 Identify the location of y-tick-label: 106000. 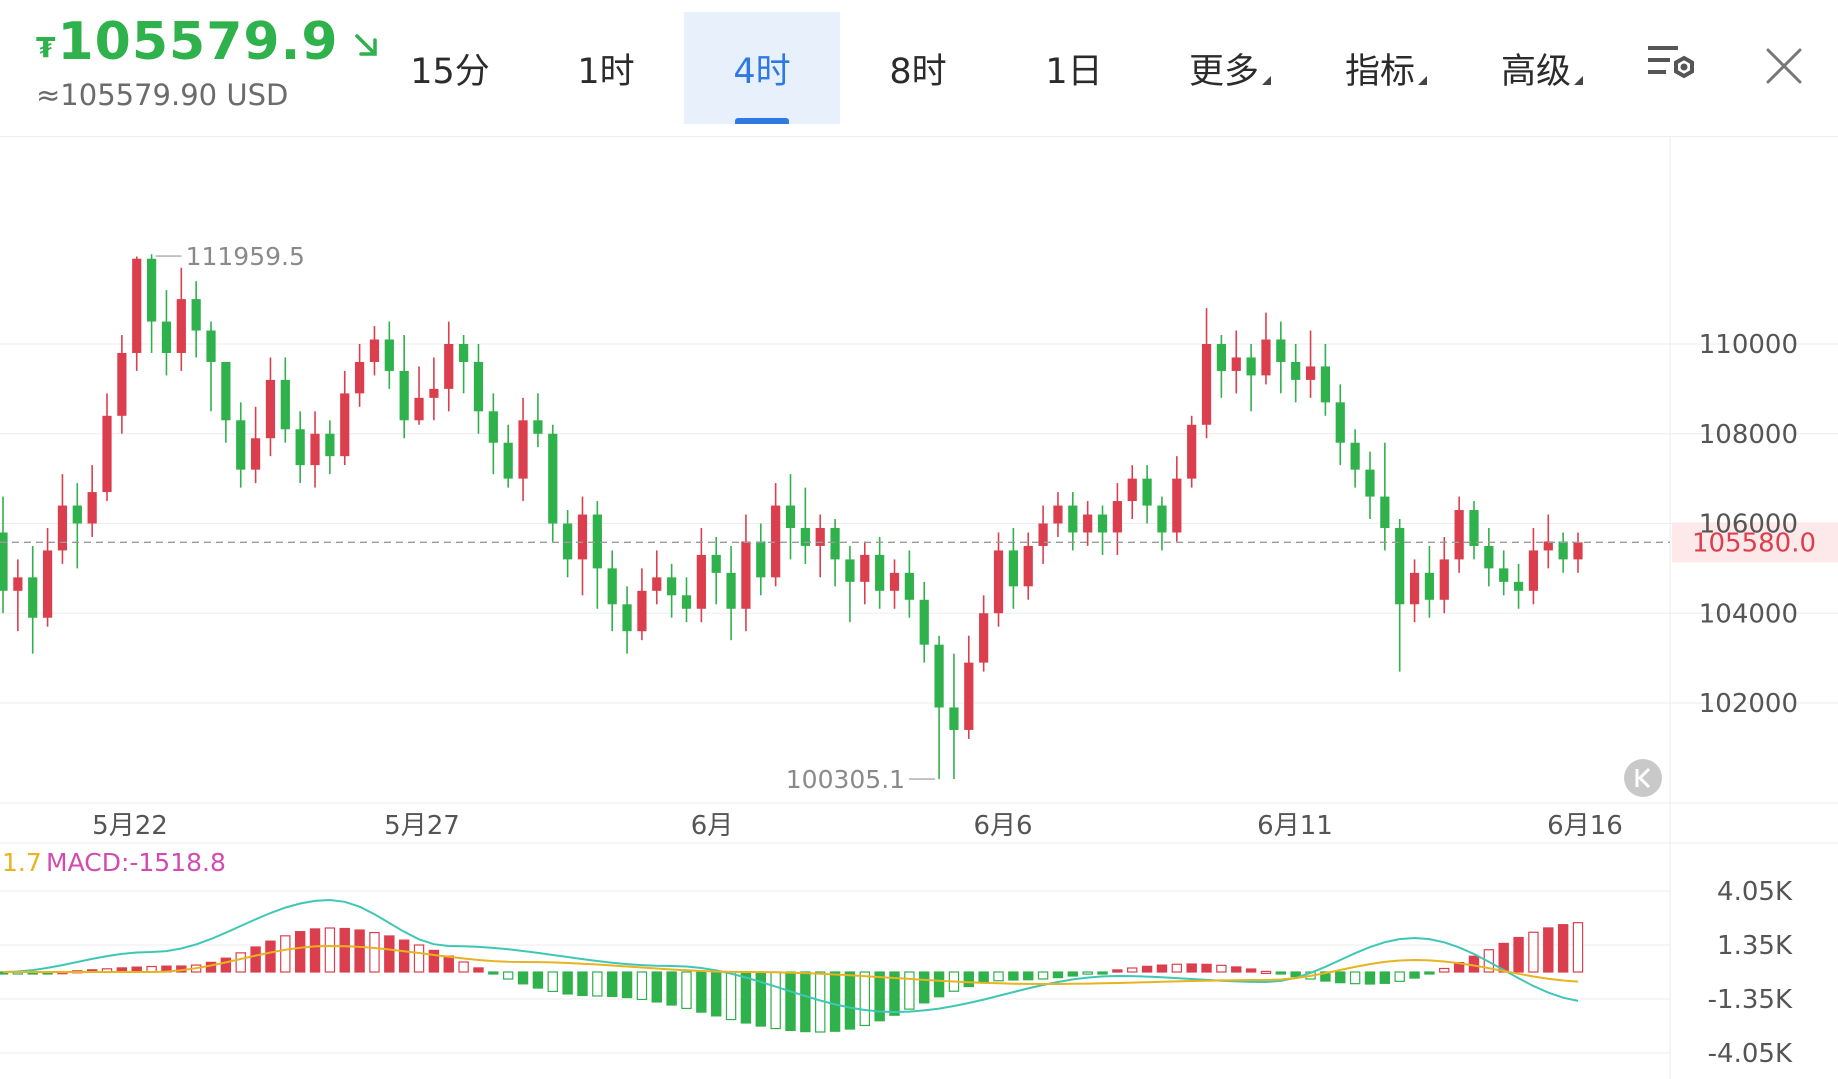
(1748, 525).